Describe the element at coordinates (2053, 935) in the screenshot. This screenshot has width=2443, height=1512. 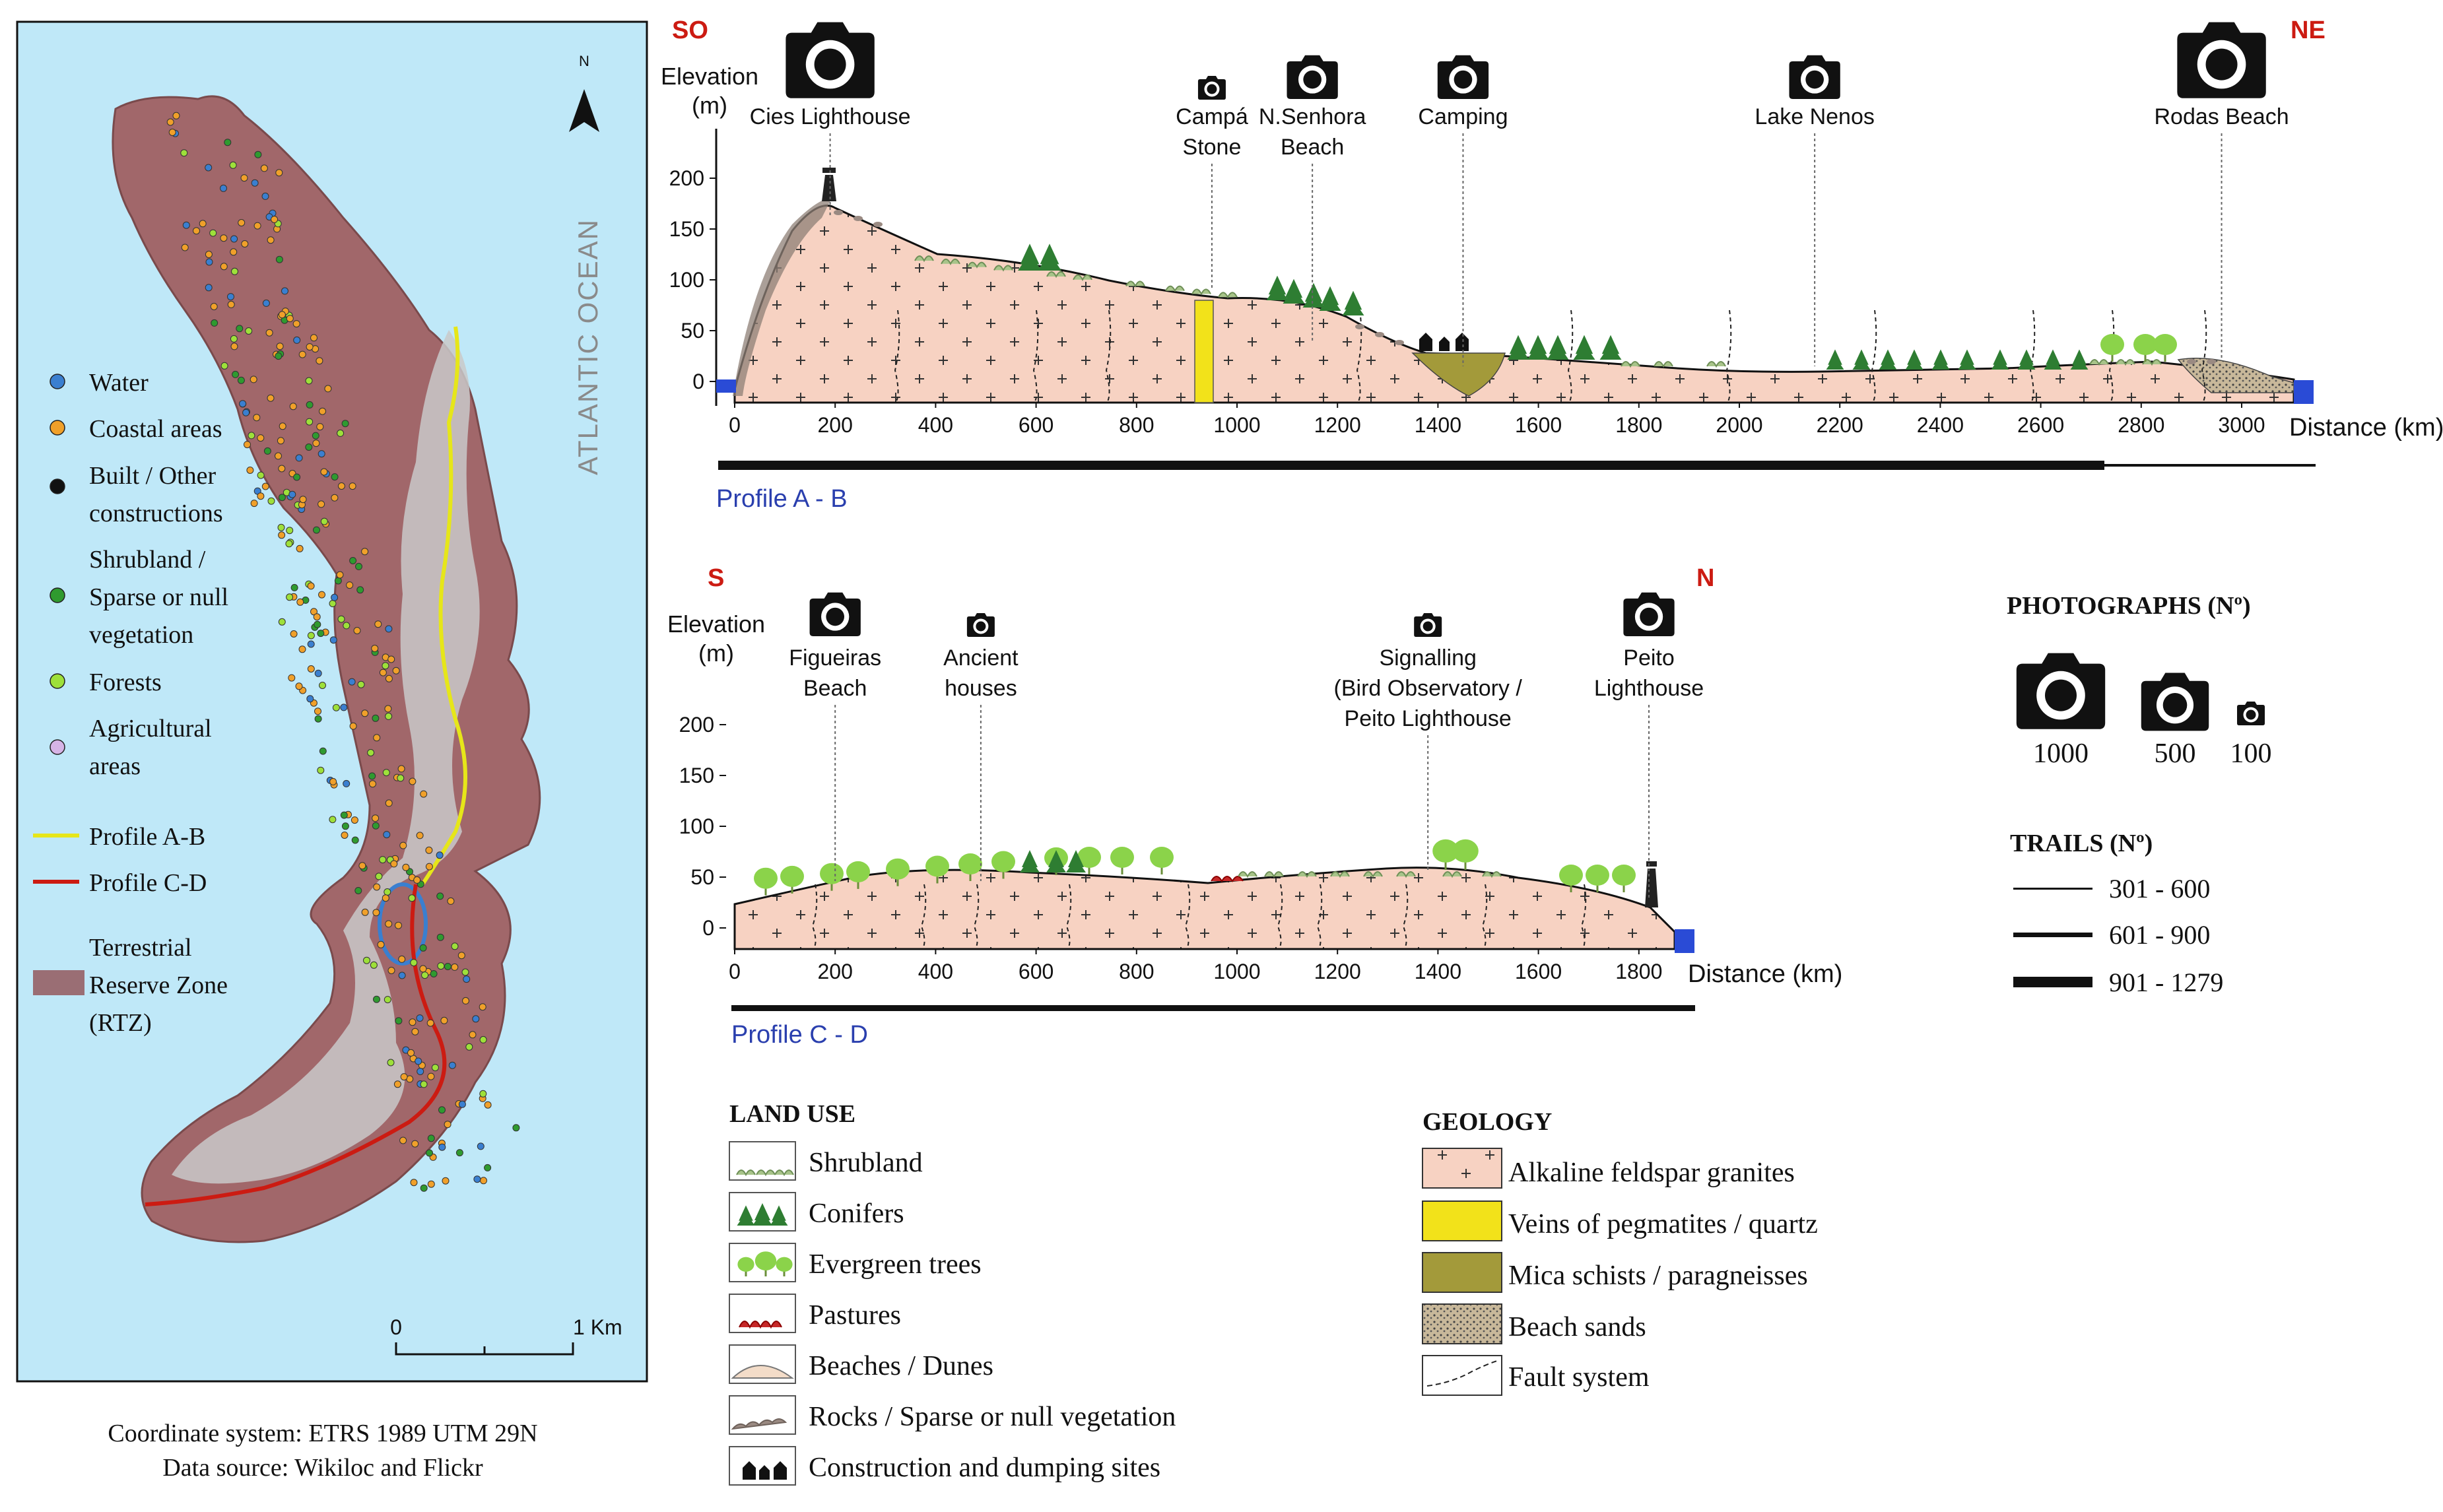
I see `trail-class-2-line` at that location.